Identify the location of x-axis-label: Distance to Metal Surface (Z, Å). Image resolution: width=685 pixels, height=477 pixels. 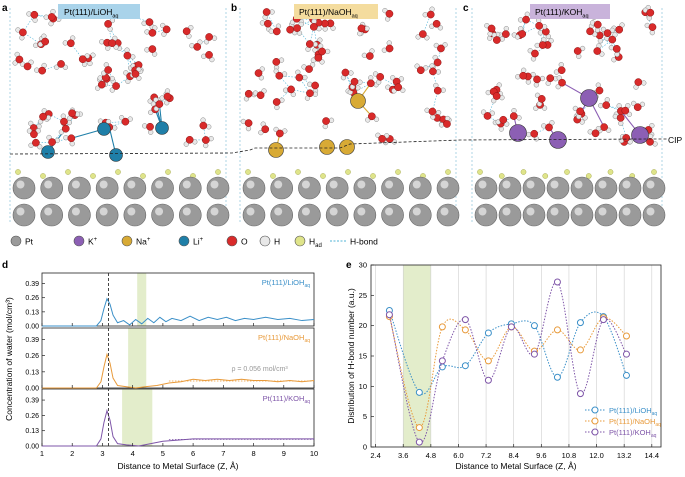
(516, 466).